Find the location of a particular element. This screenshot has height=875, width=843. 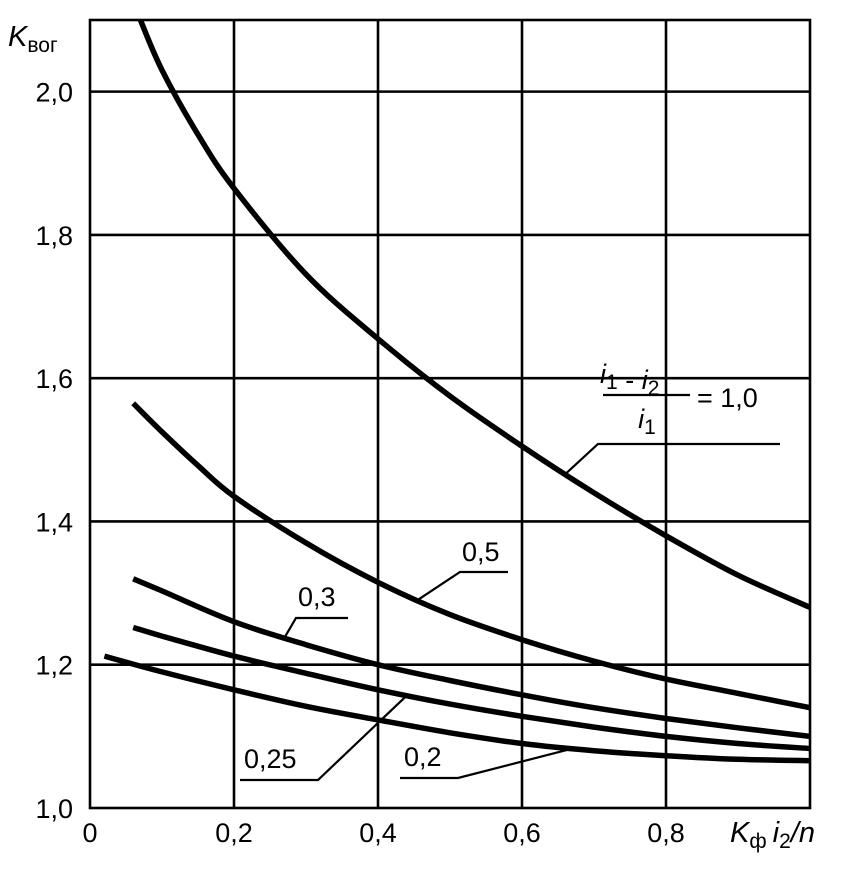

series-label: 0,25 is located at coordinates (270, 759).